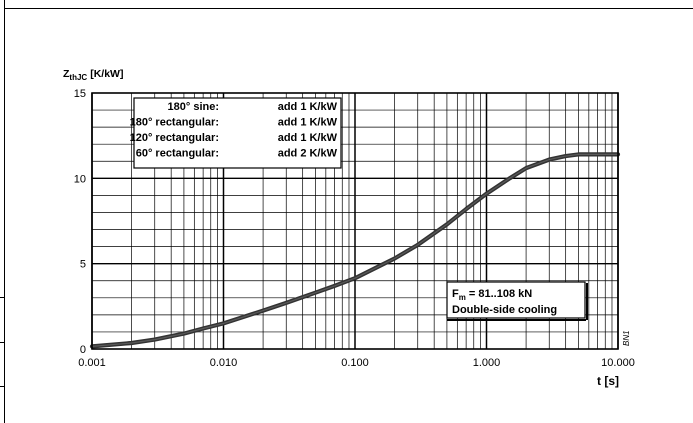  I want to click on y-tick-label: 10, so click(80, 179).